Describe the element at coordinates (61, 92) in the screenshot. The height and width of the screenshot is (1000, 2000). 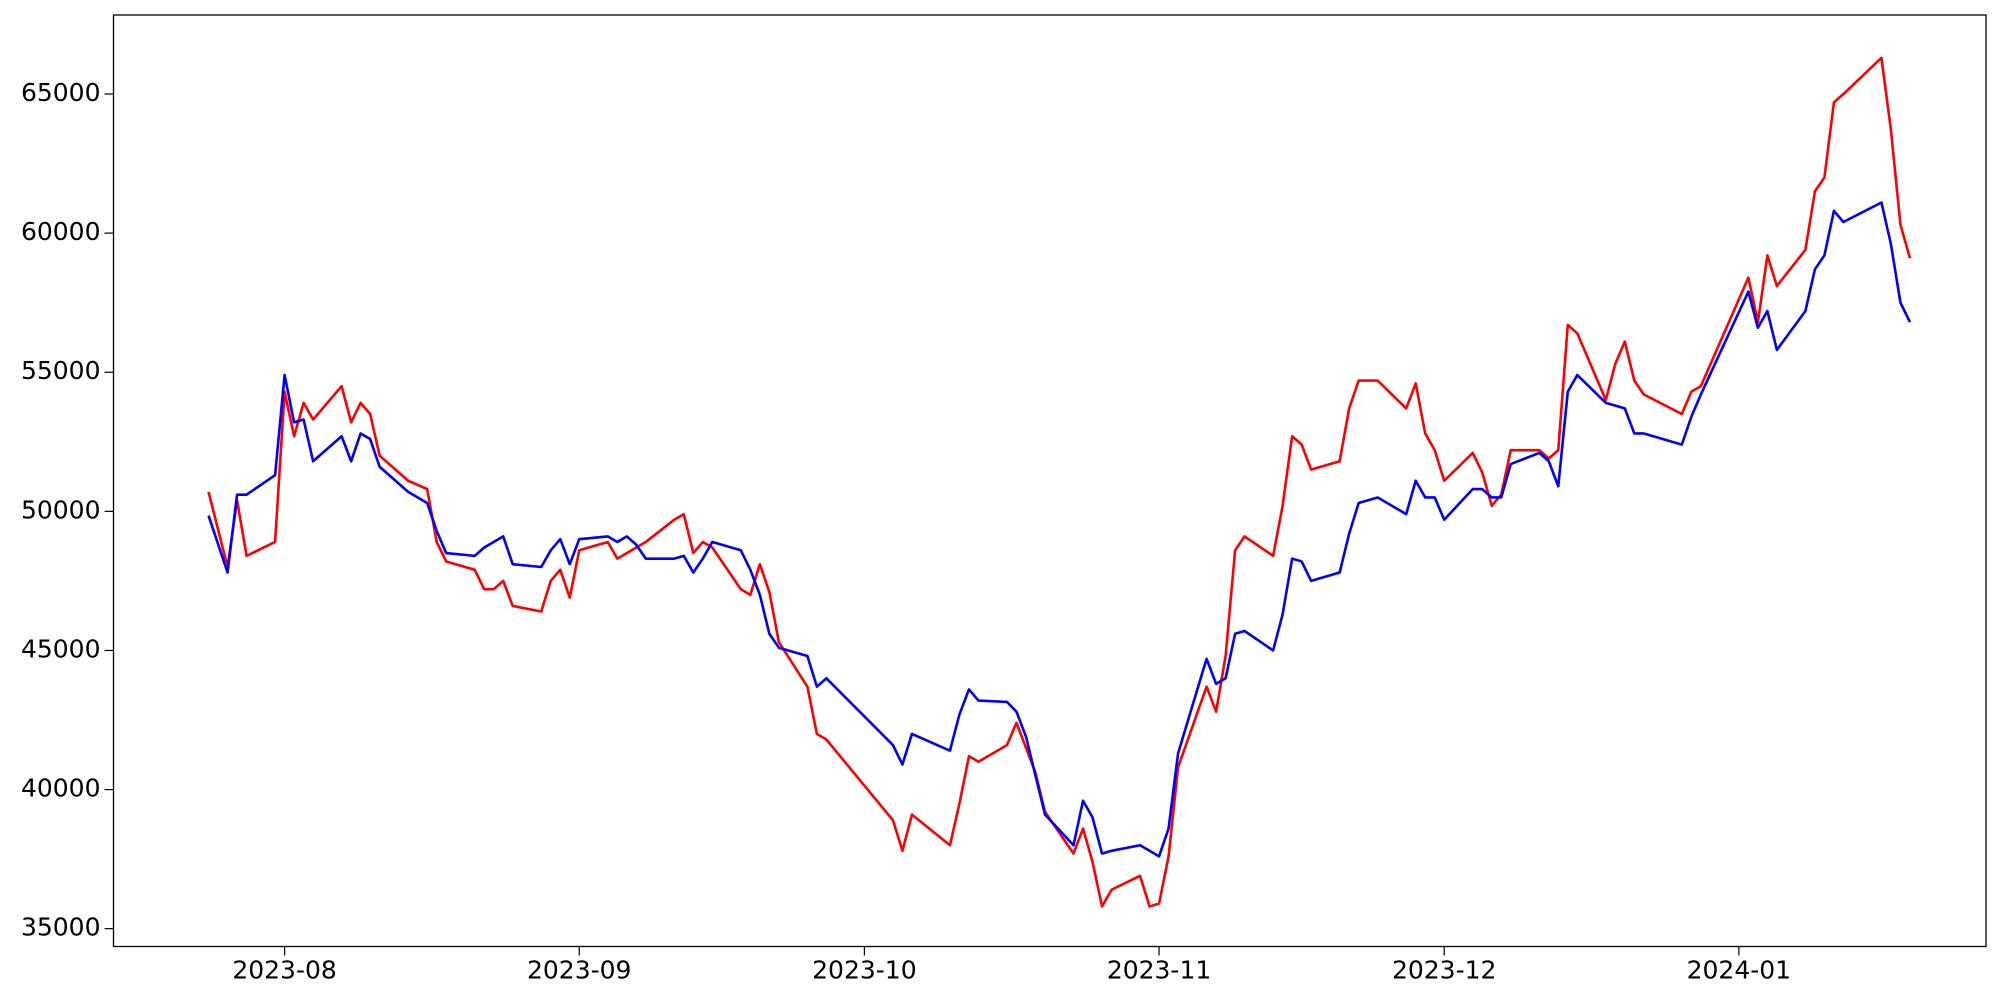
I see `y-tick-label: 65000` at that location.